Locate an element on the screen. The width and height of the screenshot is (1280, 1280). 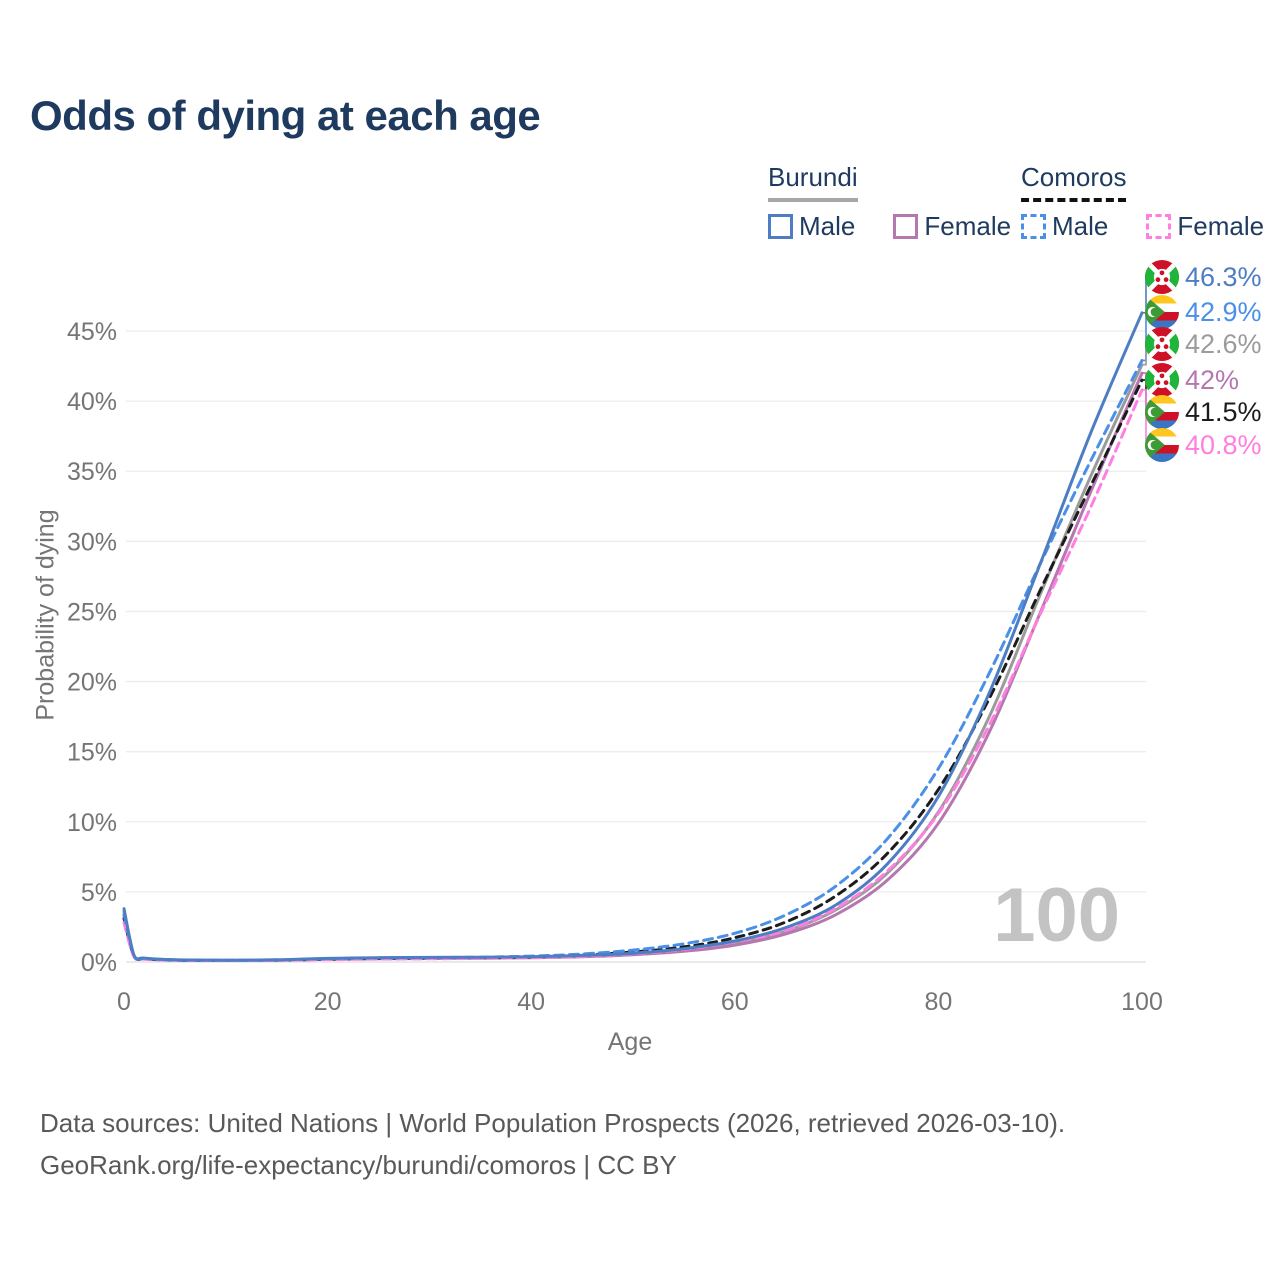
end-label-value: 40.8% is located at coordinates (1223, 445).